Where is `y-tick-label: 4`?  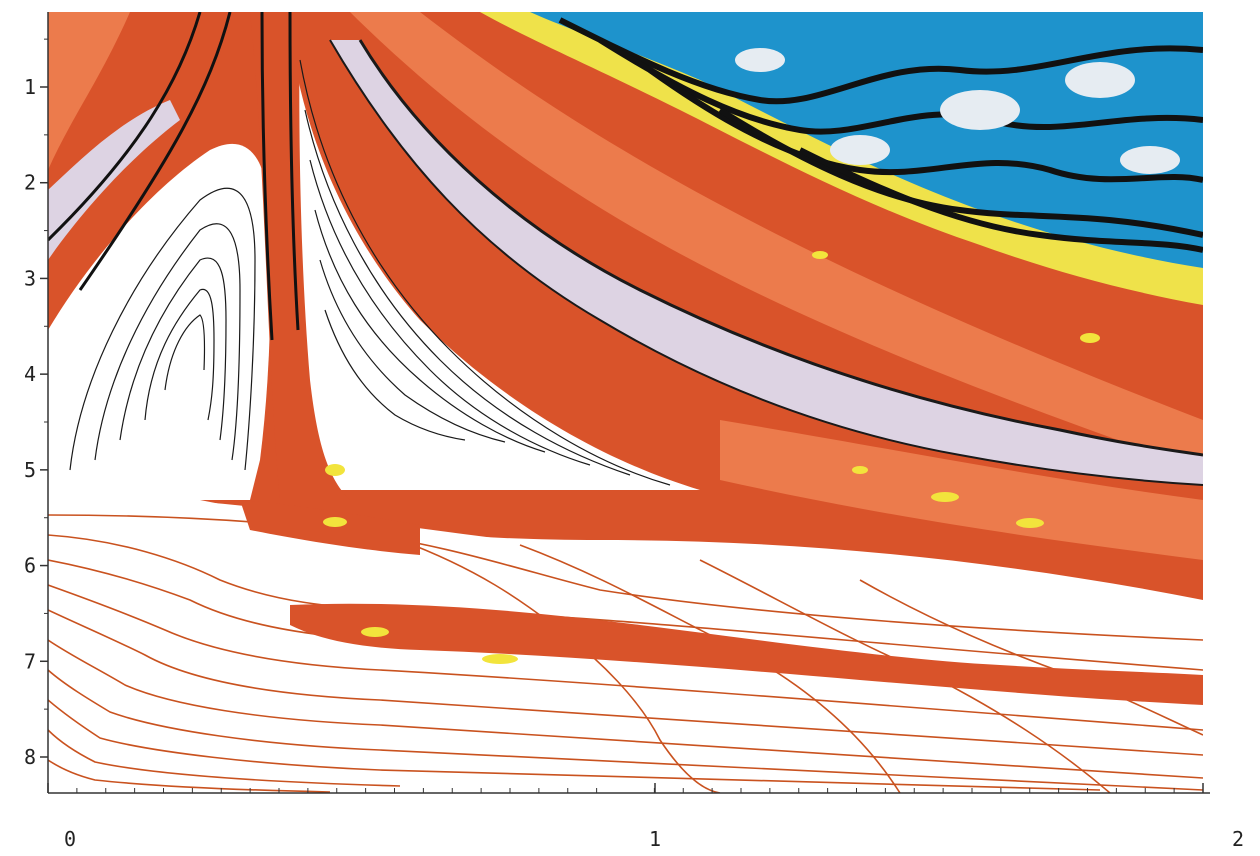
y-tick-label: 4 is located at coordinates (30, 374).